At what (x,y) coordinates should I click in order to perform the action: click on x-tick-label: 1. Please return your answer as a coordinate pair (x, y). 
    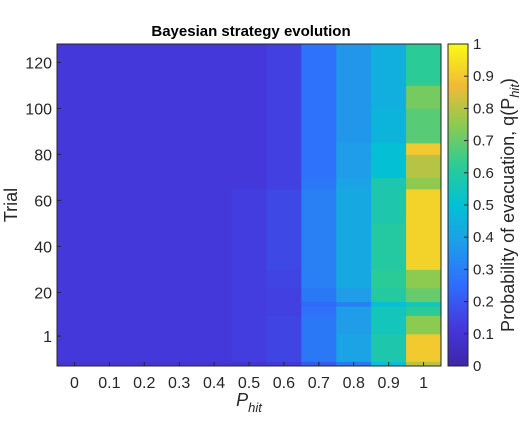
    Looking at the image, I should click on (423, 383).